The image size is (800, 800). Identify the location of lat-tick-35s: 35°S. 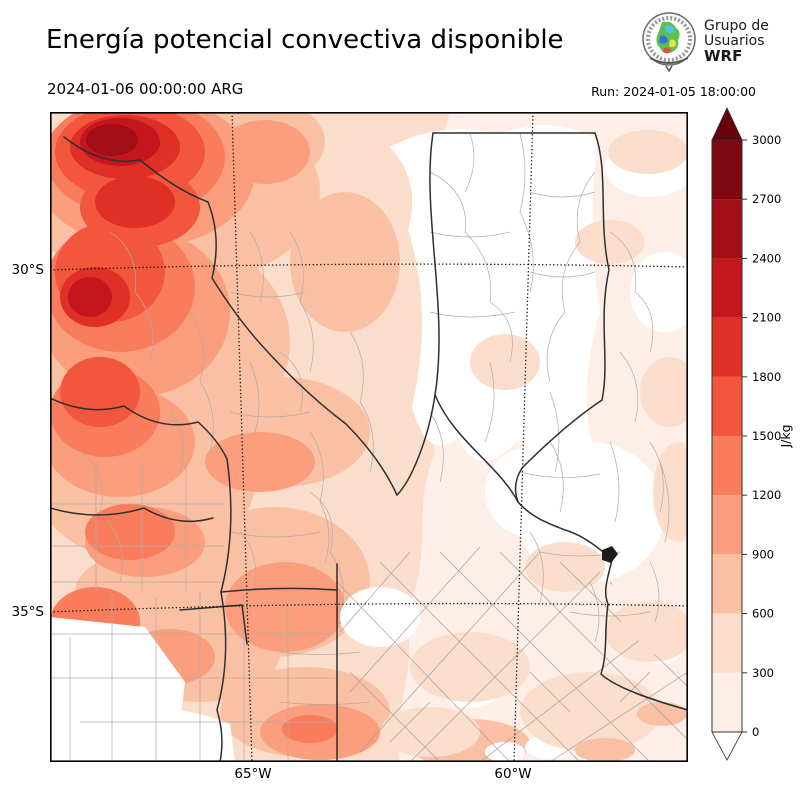
(28, 612).